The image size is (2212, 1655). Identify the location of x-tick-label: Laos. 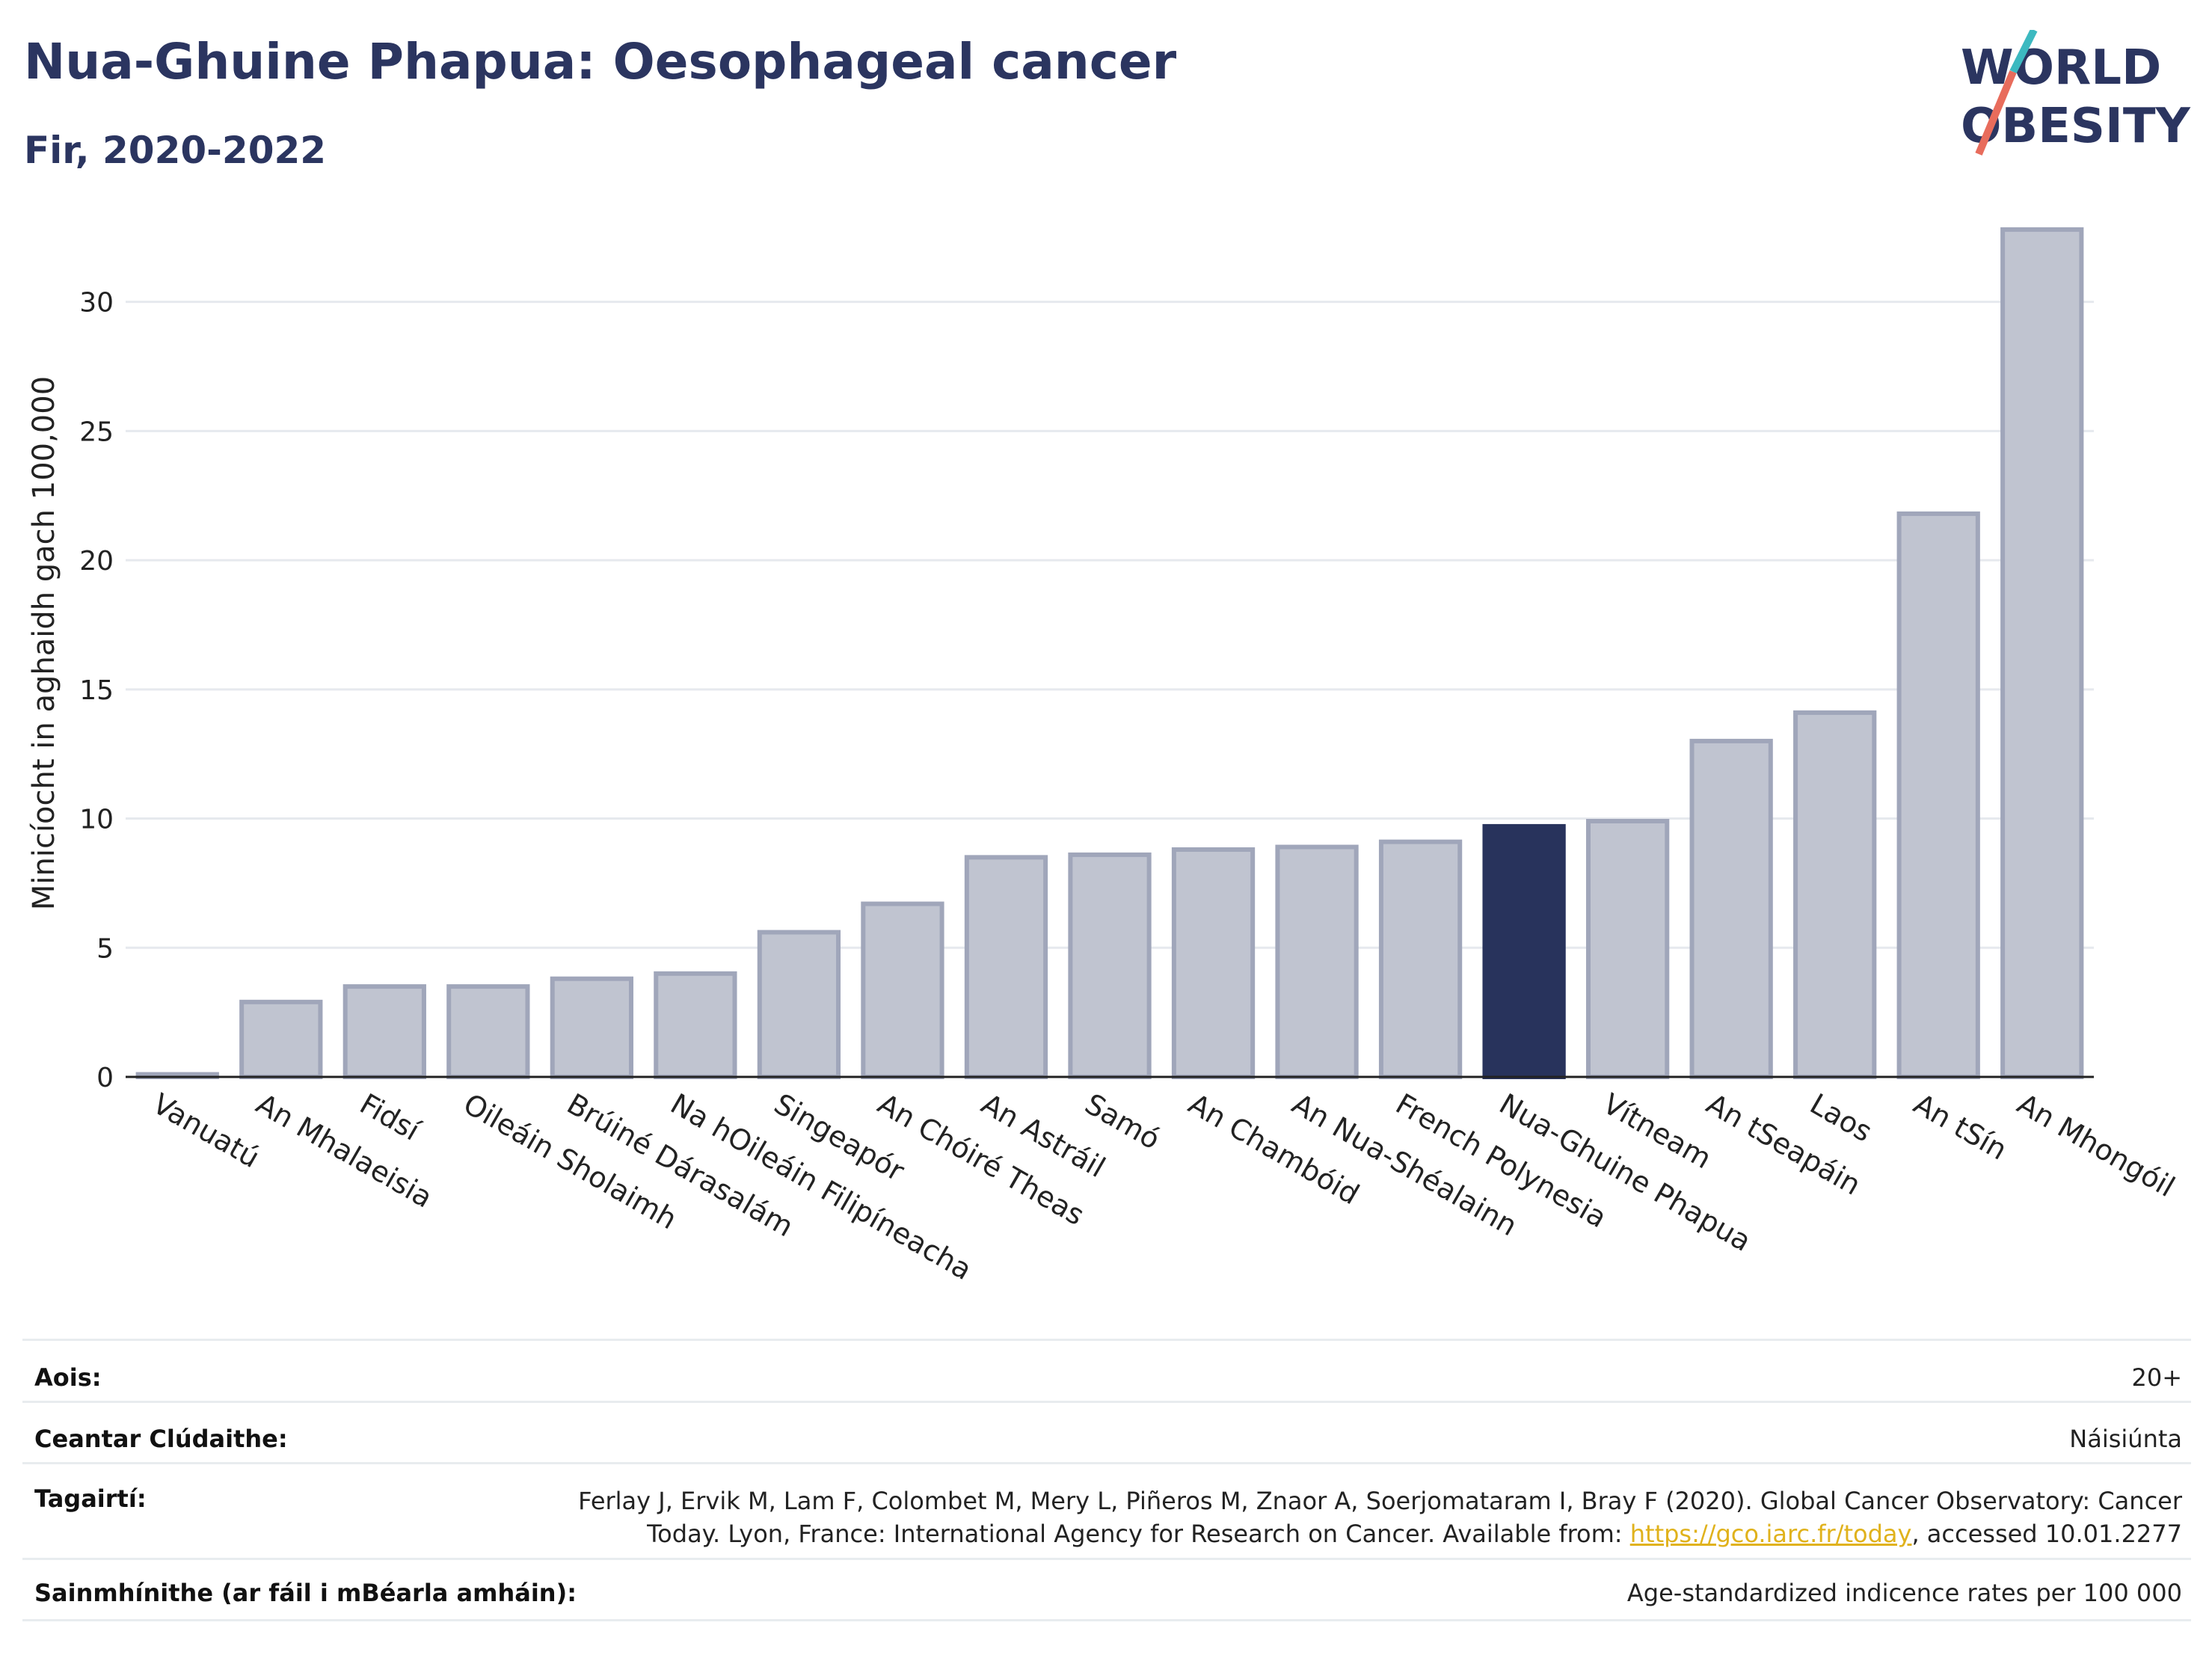
(1841, 1118).